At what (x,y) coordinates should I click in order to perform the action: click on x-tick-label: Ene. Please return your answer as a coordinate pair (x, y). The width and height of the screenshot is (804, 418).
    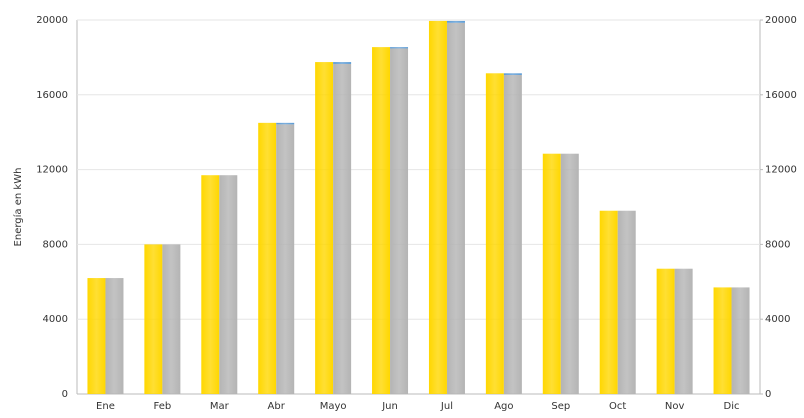
    Looking at the image, I should click on (105, 406).